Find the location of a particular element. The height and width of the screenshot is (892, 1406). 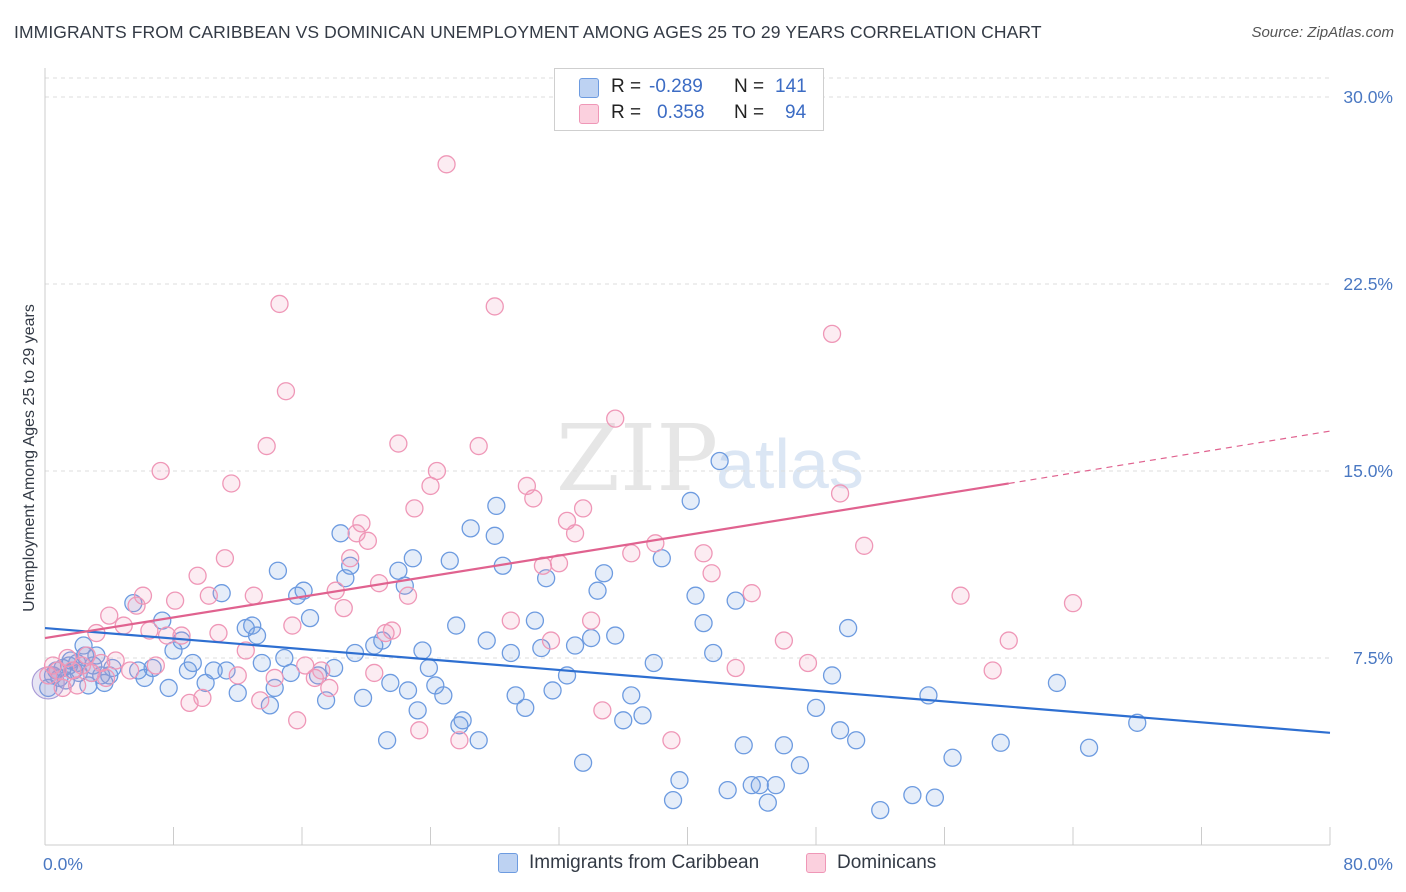

watermark: ZIP atlas is located at coordinates (710, 458).